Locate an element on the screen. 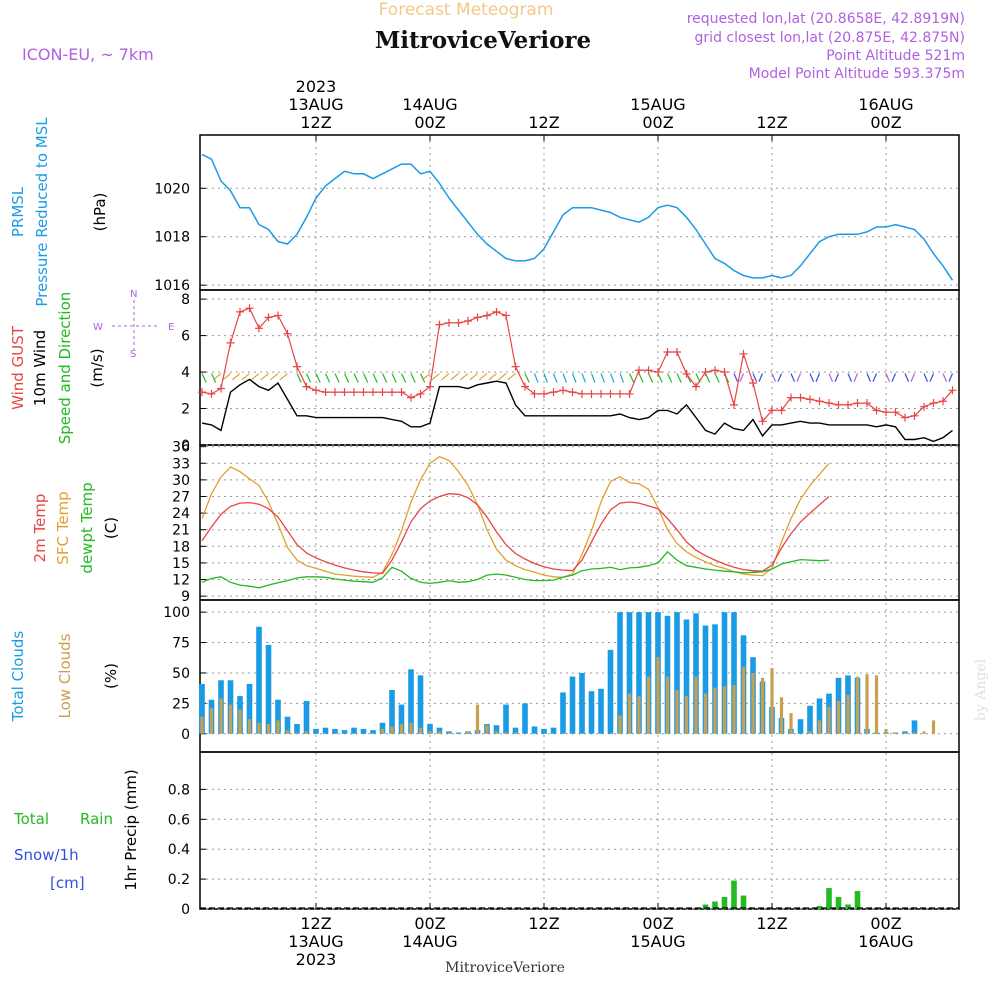 This screenshot has width=1000, height=1005. y-tick-label: 0.2 is located at coordinates (179, 880).